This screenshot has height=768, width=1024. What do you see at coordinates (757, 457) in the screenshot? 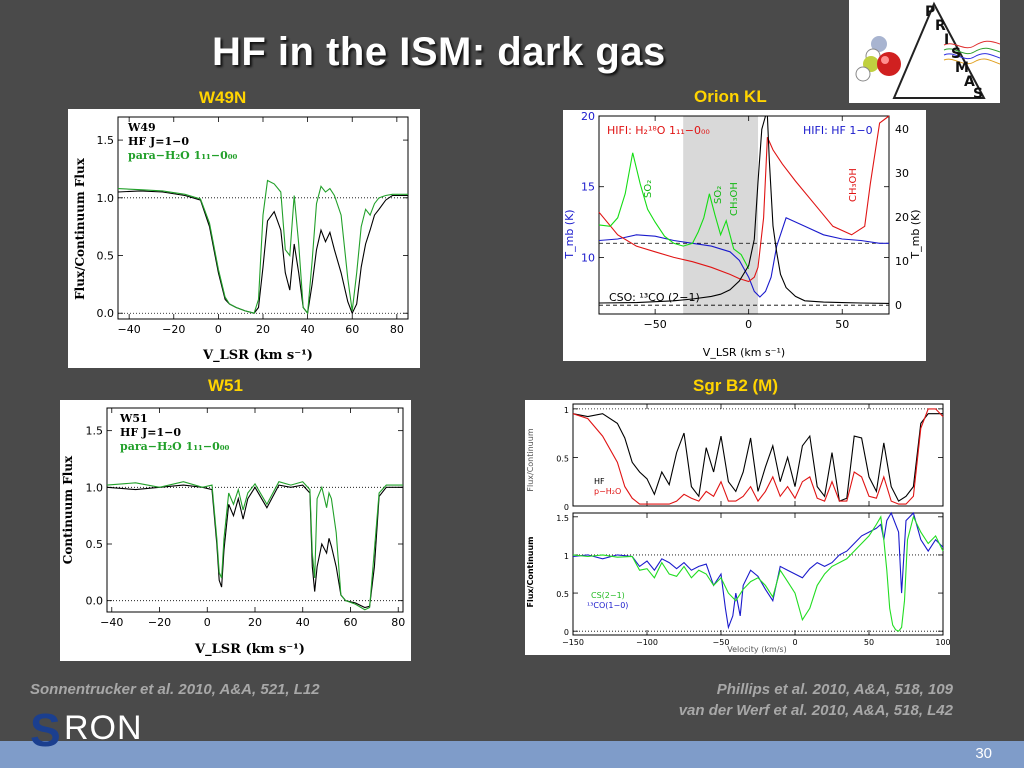
I see `sgrb2-top-series-hf` at bounding box center [757, 457].